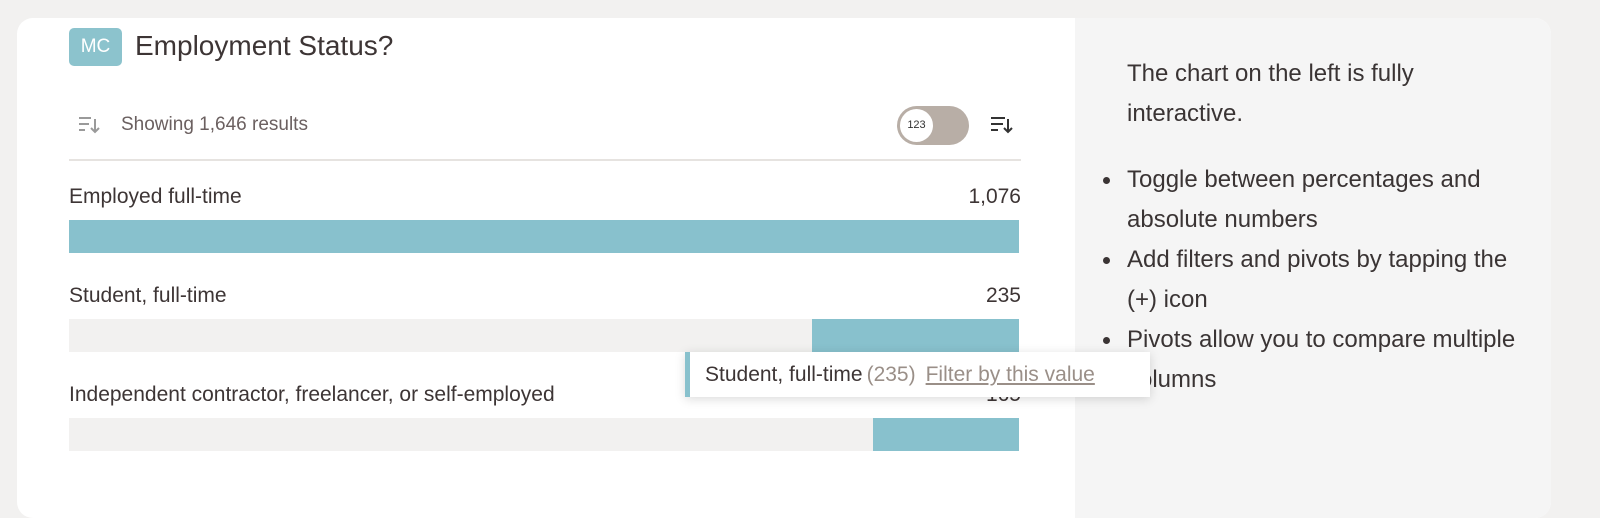  What do you see at coordinates (155, 196) in the screenshot?
I see `bar-label: Employed full-time` at bounding box center [155, 196].